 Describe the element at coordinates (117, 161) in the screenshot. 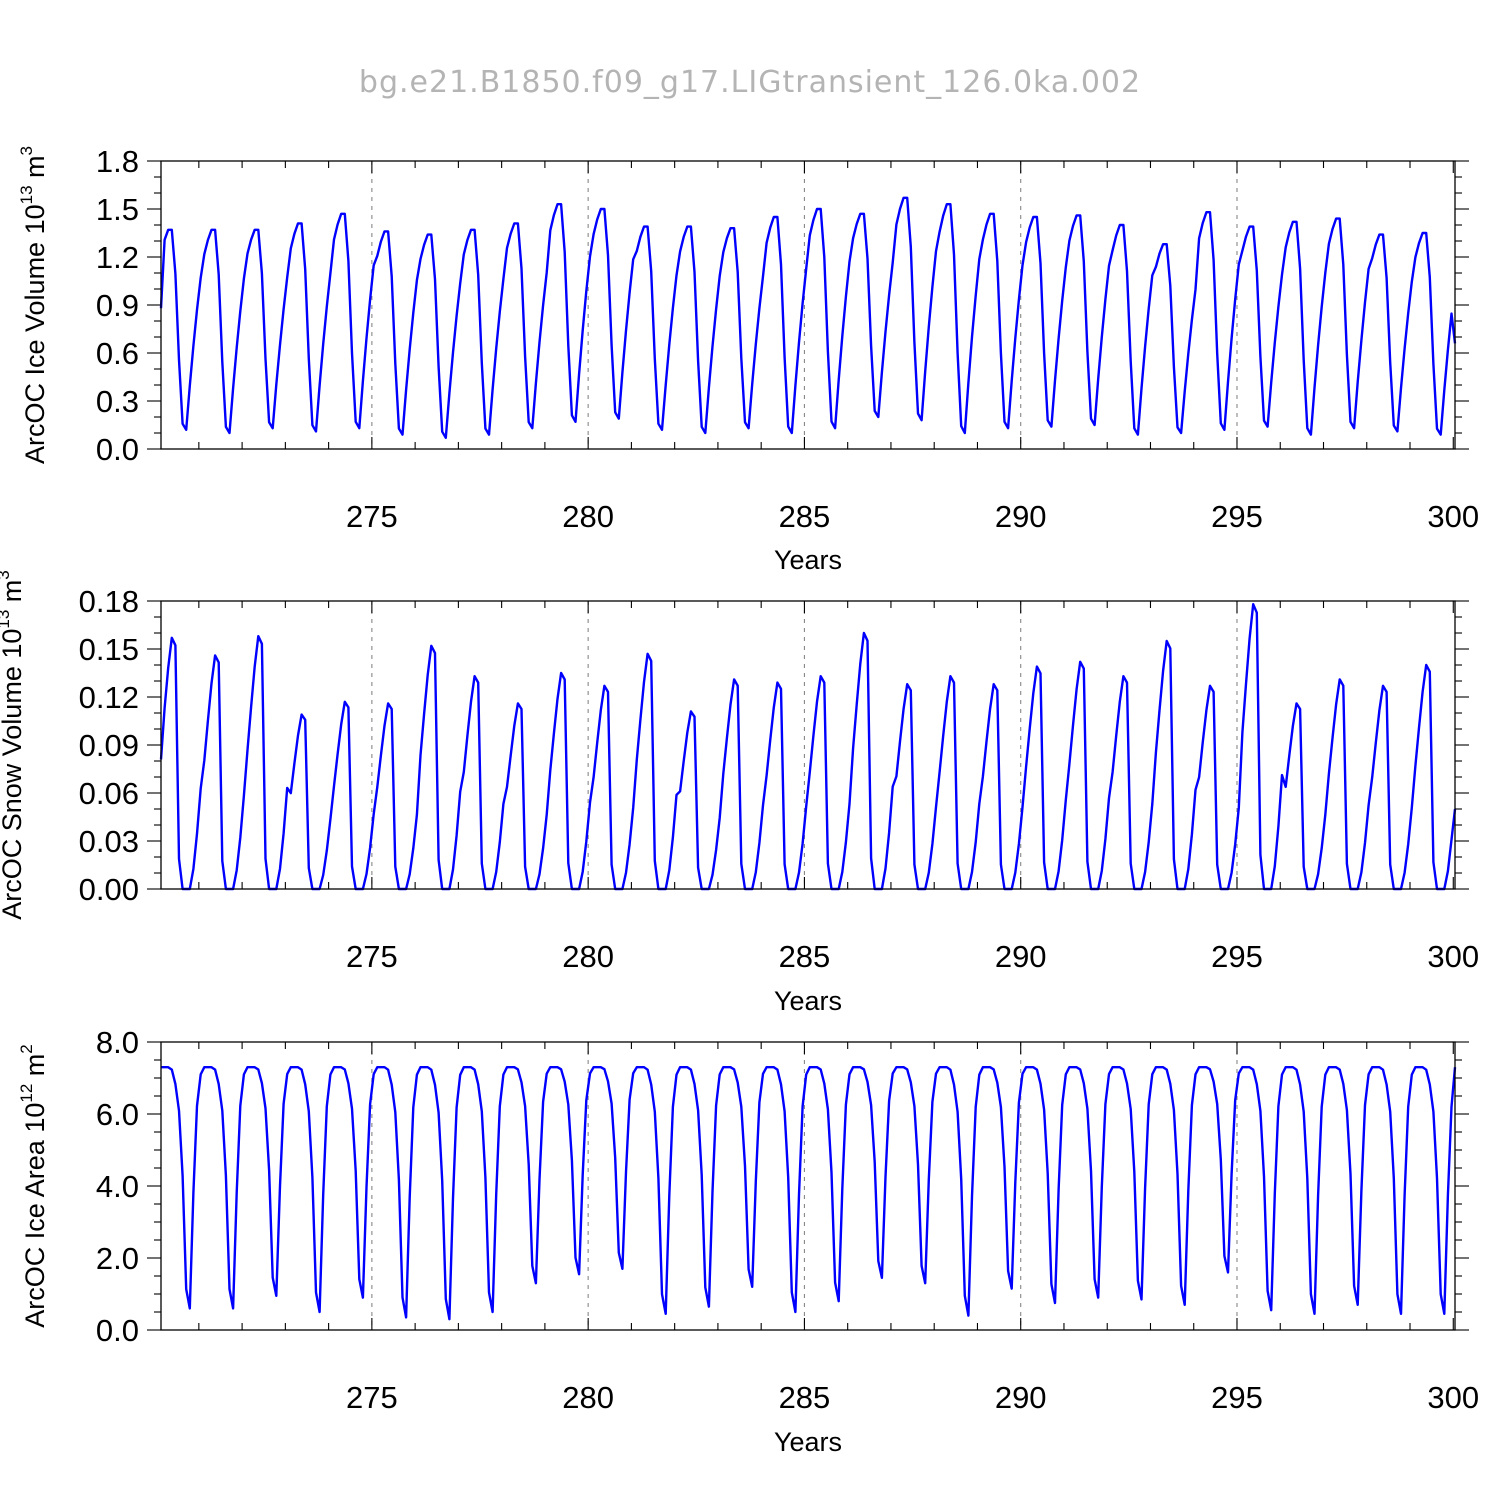

I see `y-tick-label: 1.8` at that location.